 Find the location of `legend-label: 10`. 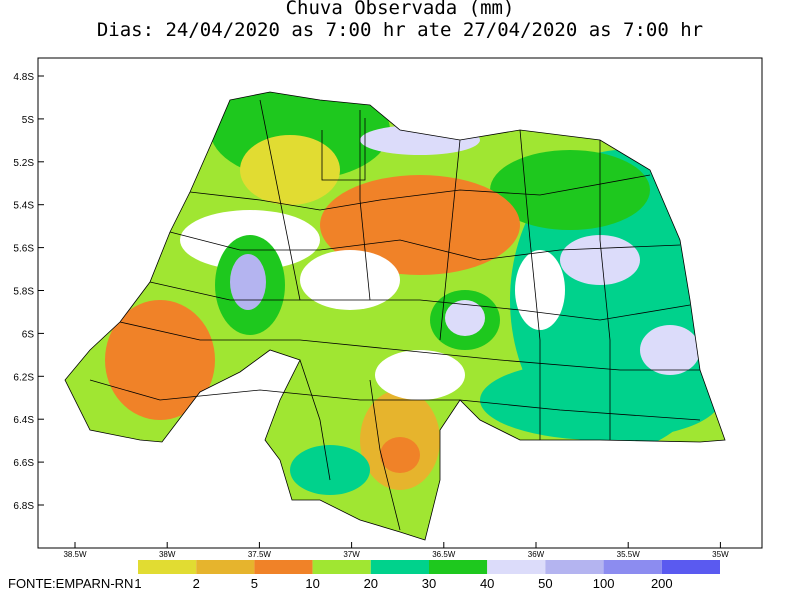

legend-label: 10 is located at coordinates (312, 583).